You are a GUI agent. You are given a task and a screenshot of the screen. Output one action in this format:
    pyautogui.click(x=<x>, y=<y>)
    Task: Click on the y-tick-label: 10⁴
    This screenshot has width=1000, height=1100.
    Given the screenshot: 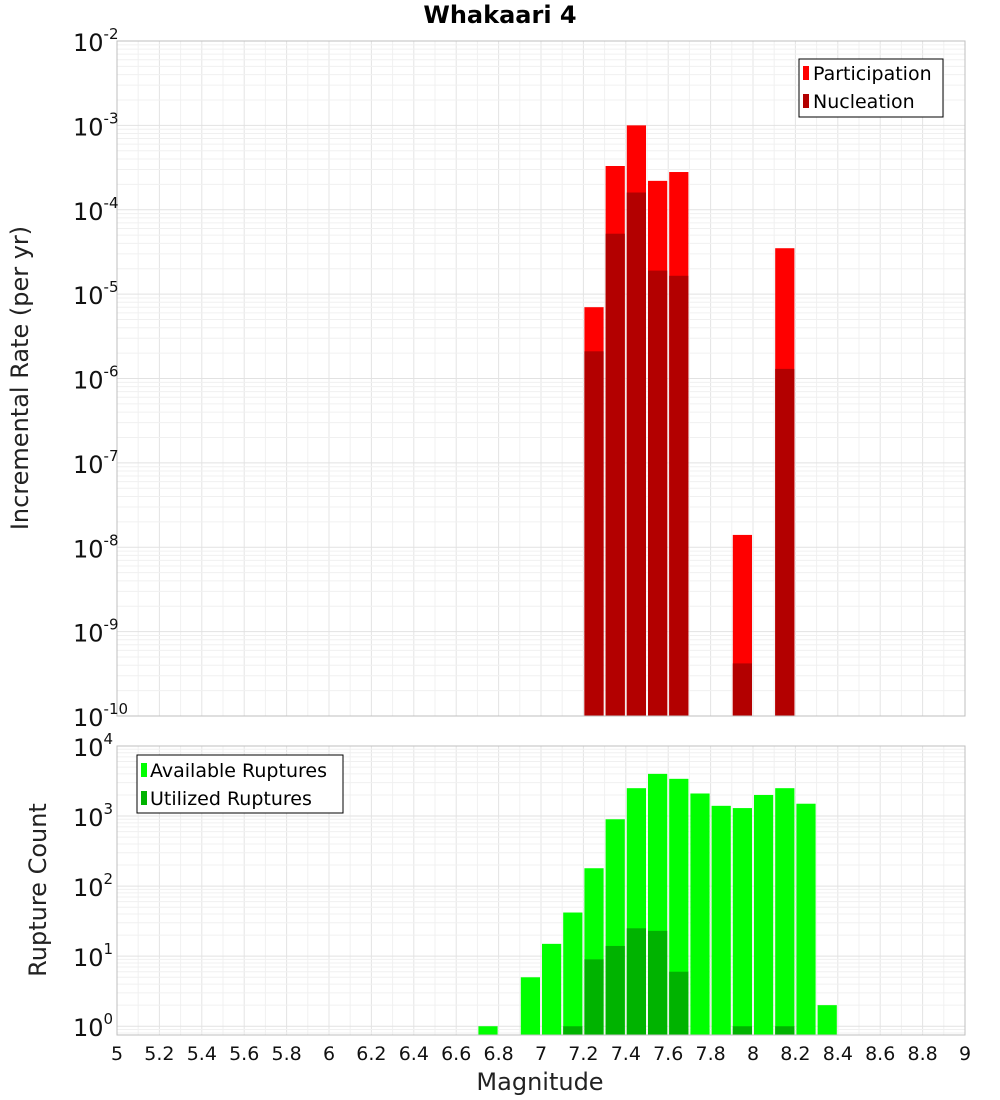 What is the action you would take?
    pyautogui.click(x=93, y=746)
    